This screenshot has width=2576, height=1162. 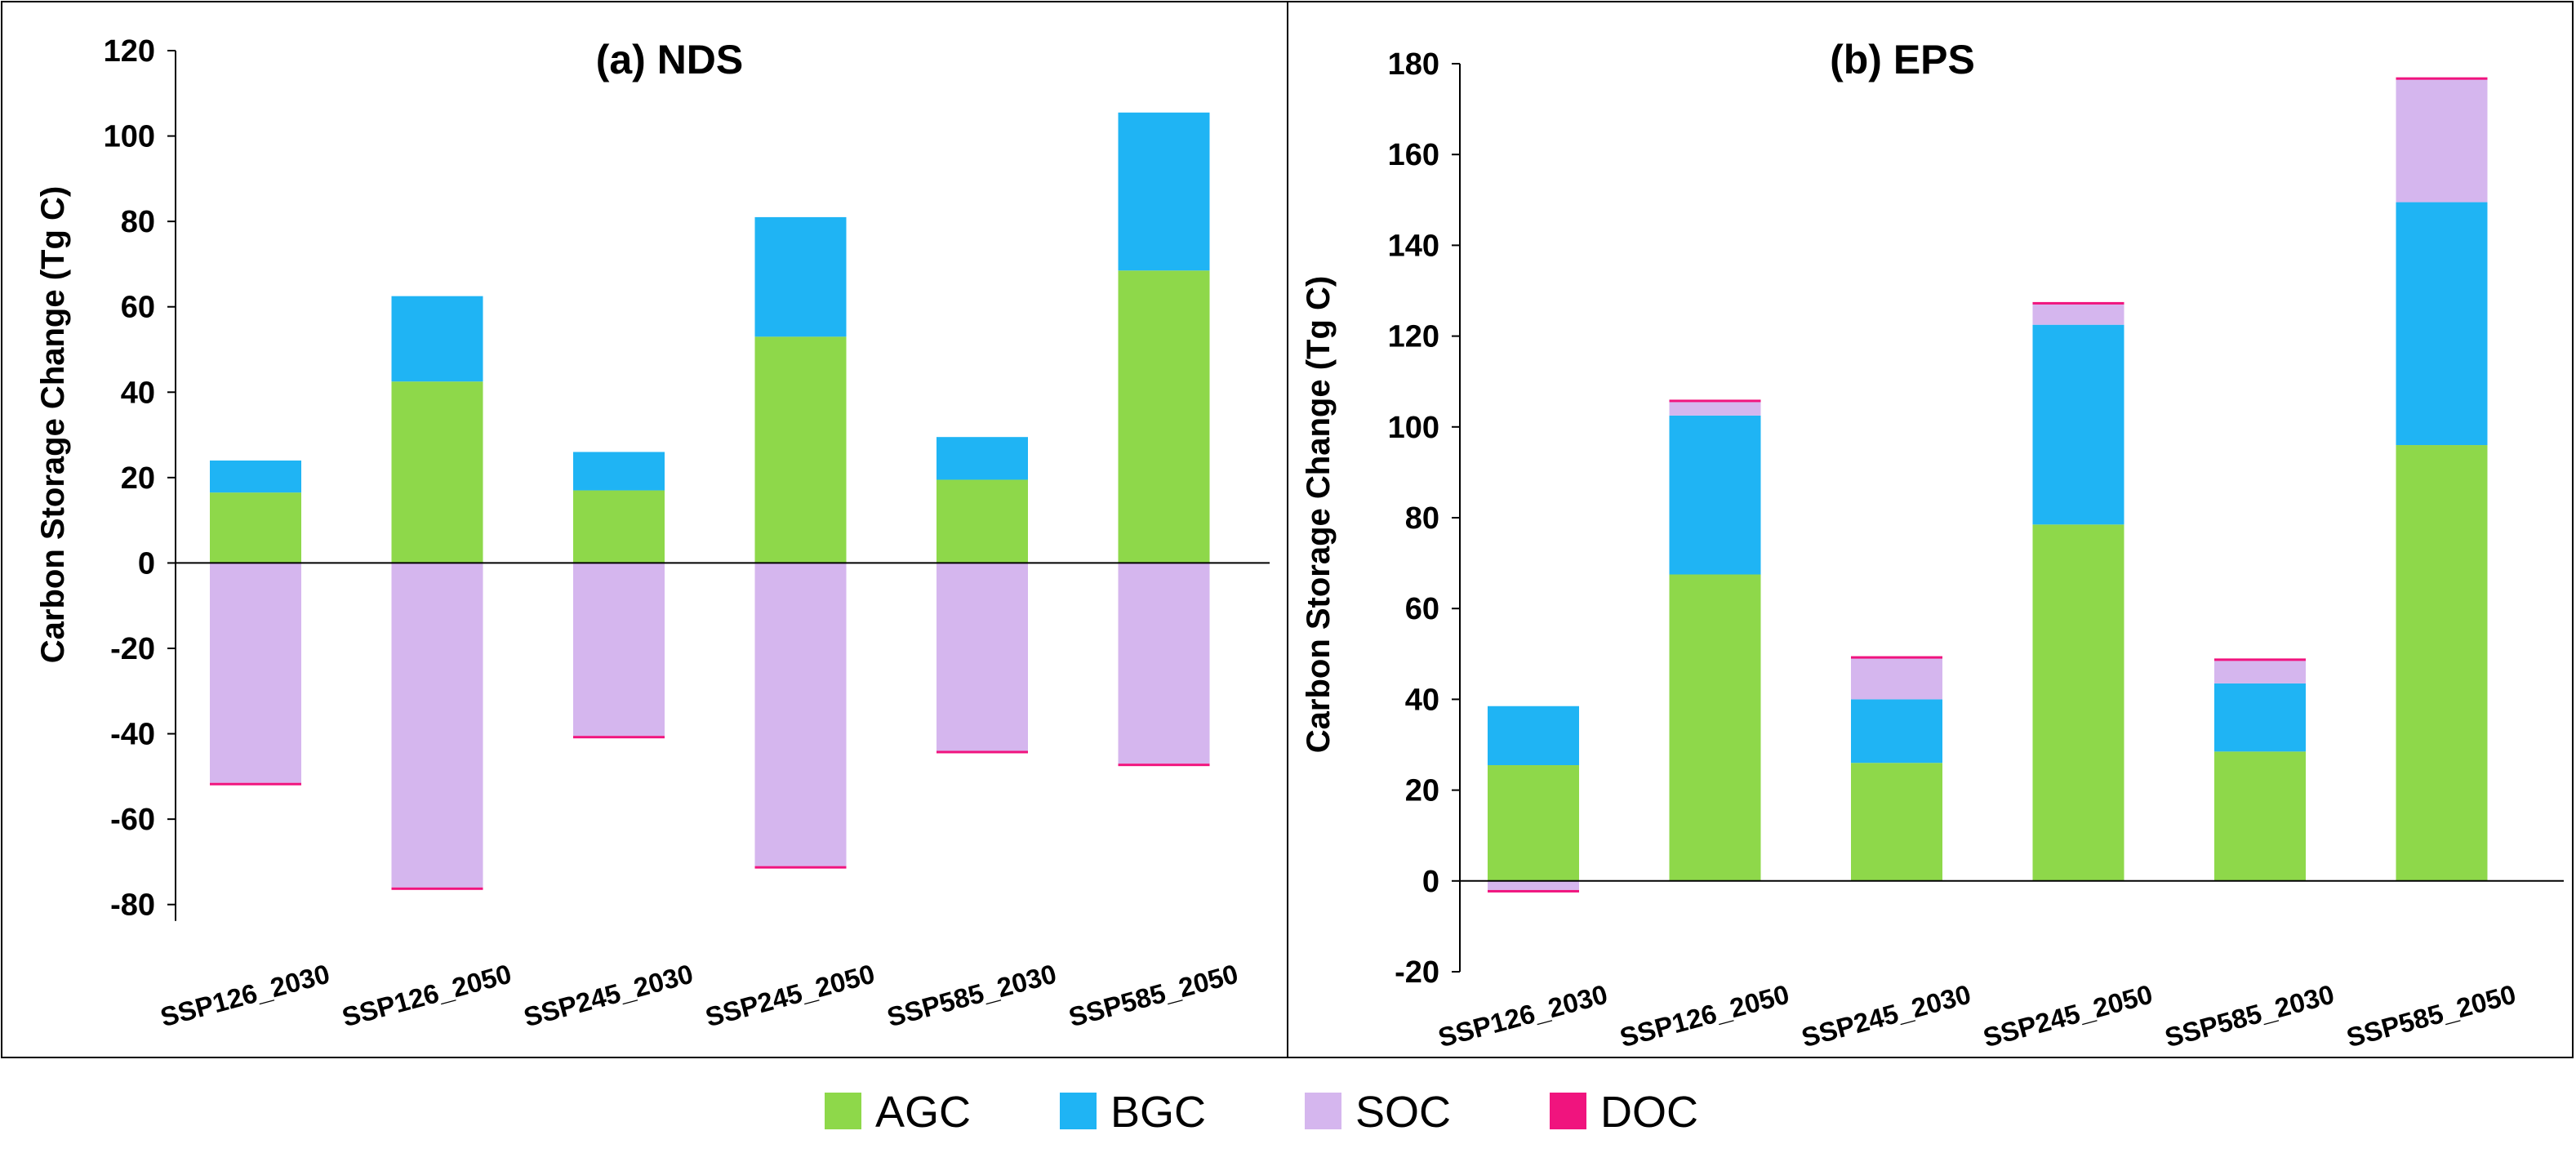 What do you see at coordinates (1413, 155) in the screenshot?
I see `y-tick-label: 160` at bounding box center [1413, 155].